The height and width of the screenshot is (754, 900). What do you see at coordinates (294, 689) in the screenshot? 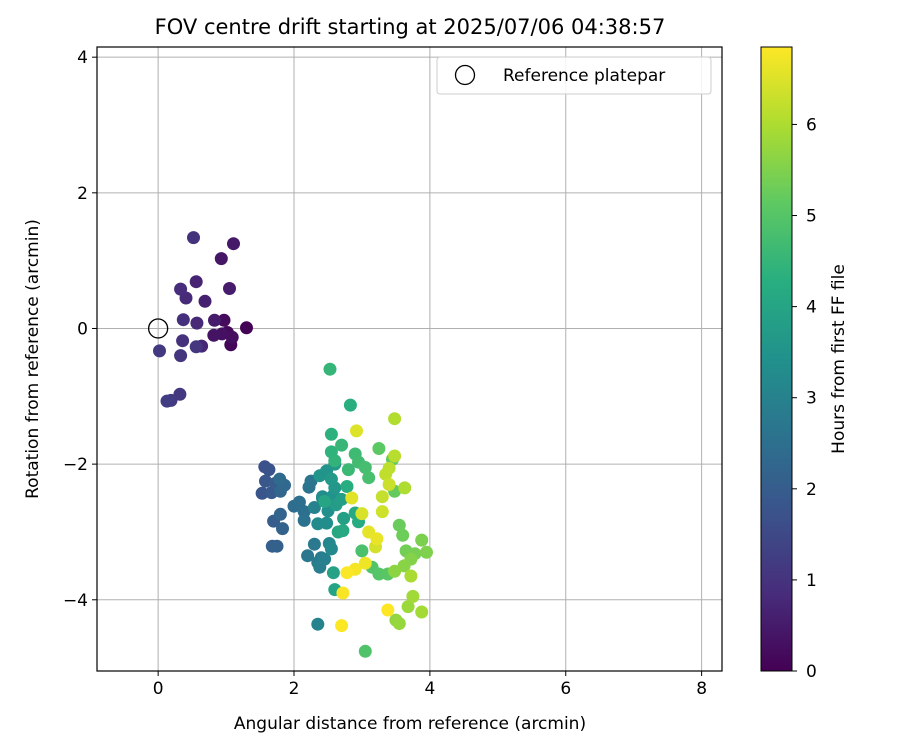
I see `x-tick-label: 2` at bounding box center [294, 689].